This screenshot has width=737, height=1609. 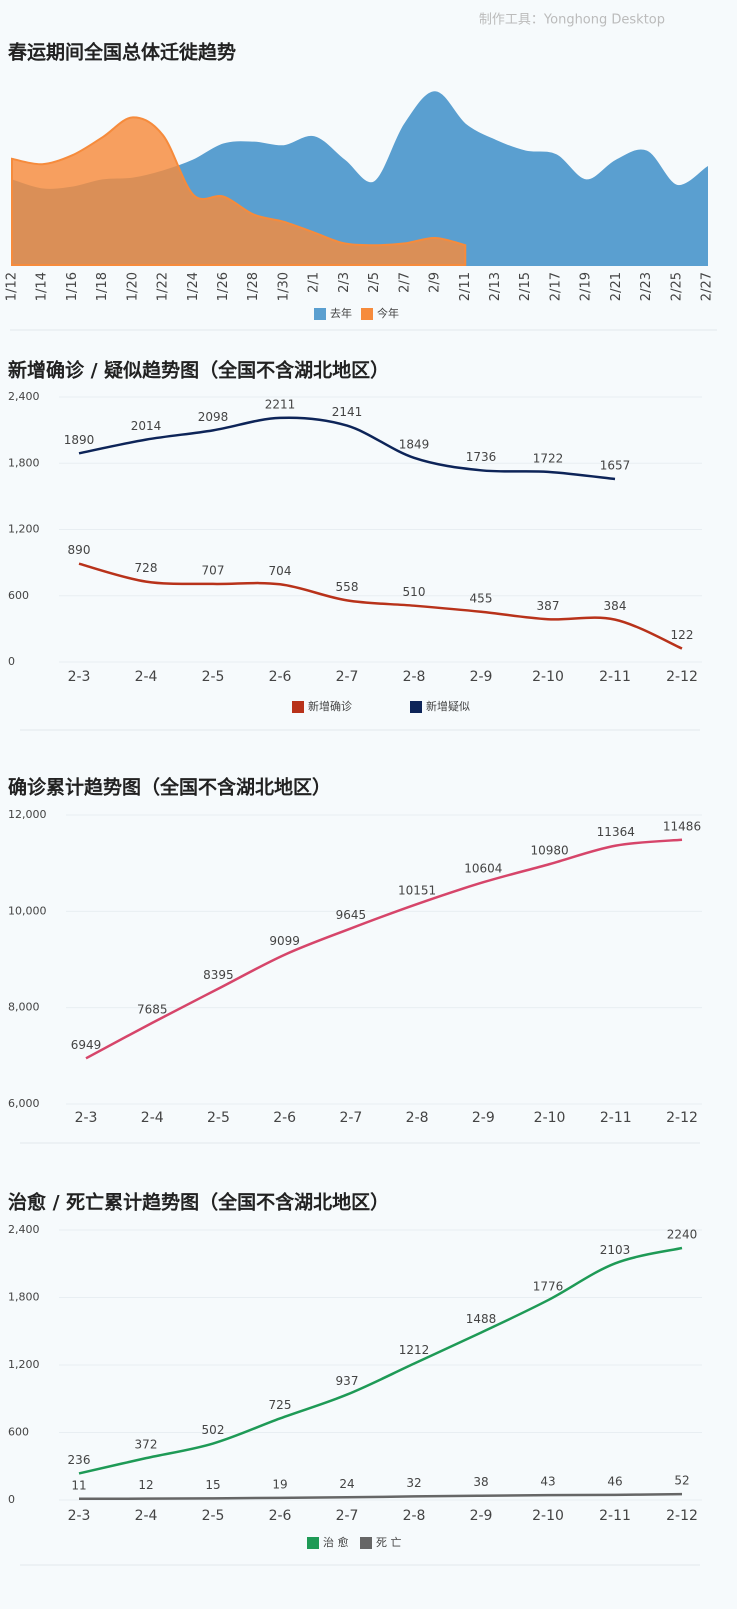 I want to click on x-tick-label: 1/30, so click(x=283, y=286).